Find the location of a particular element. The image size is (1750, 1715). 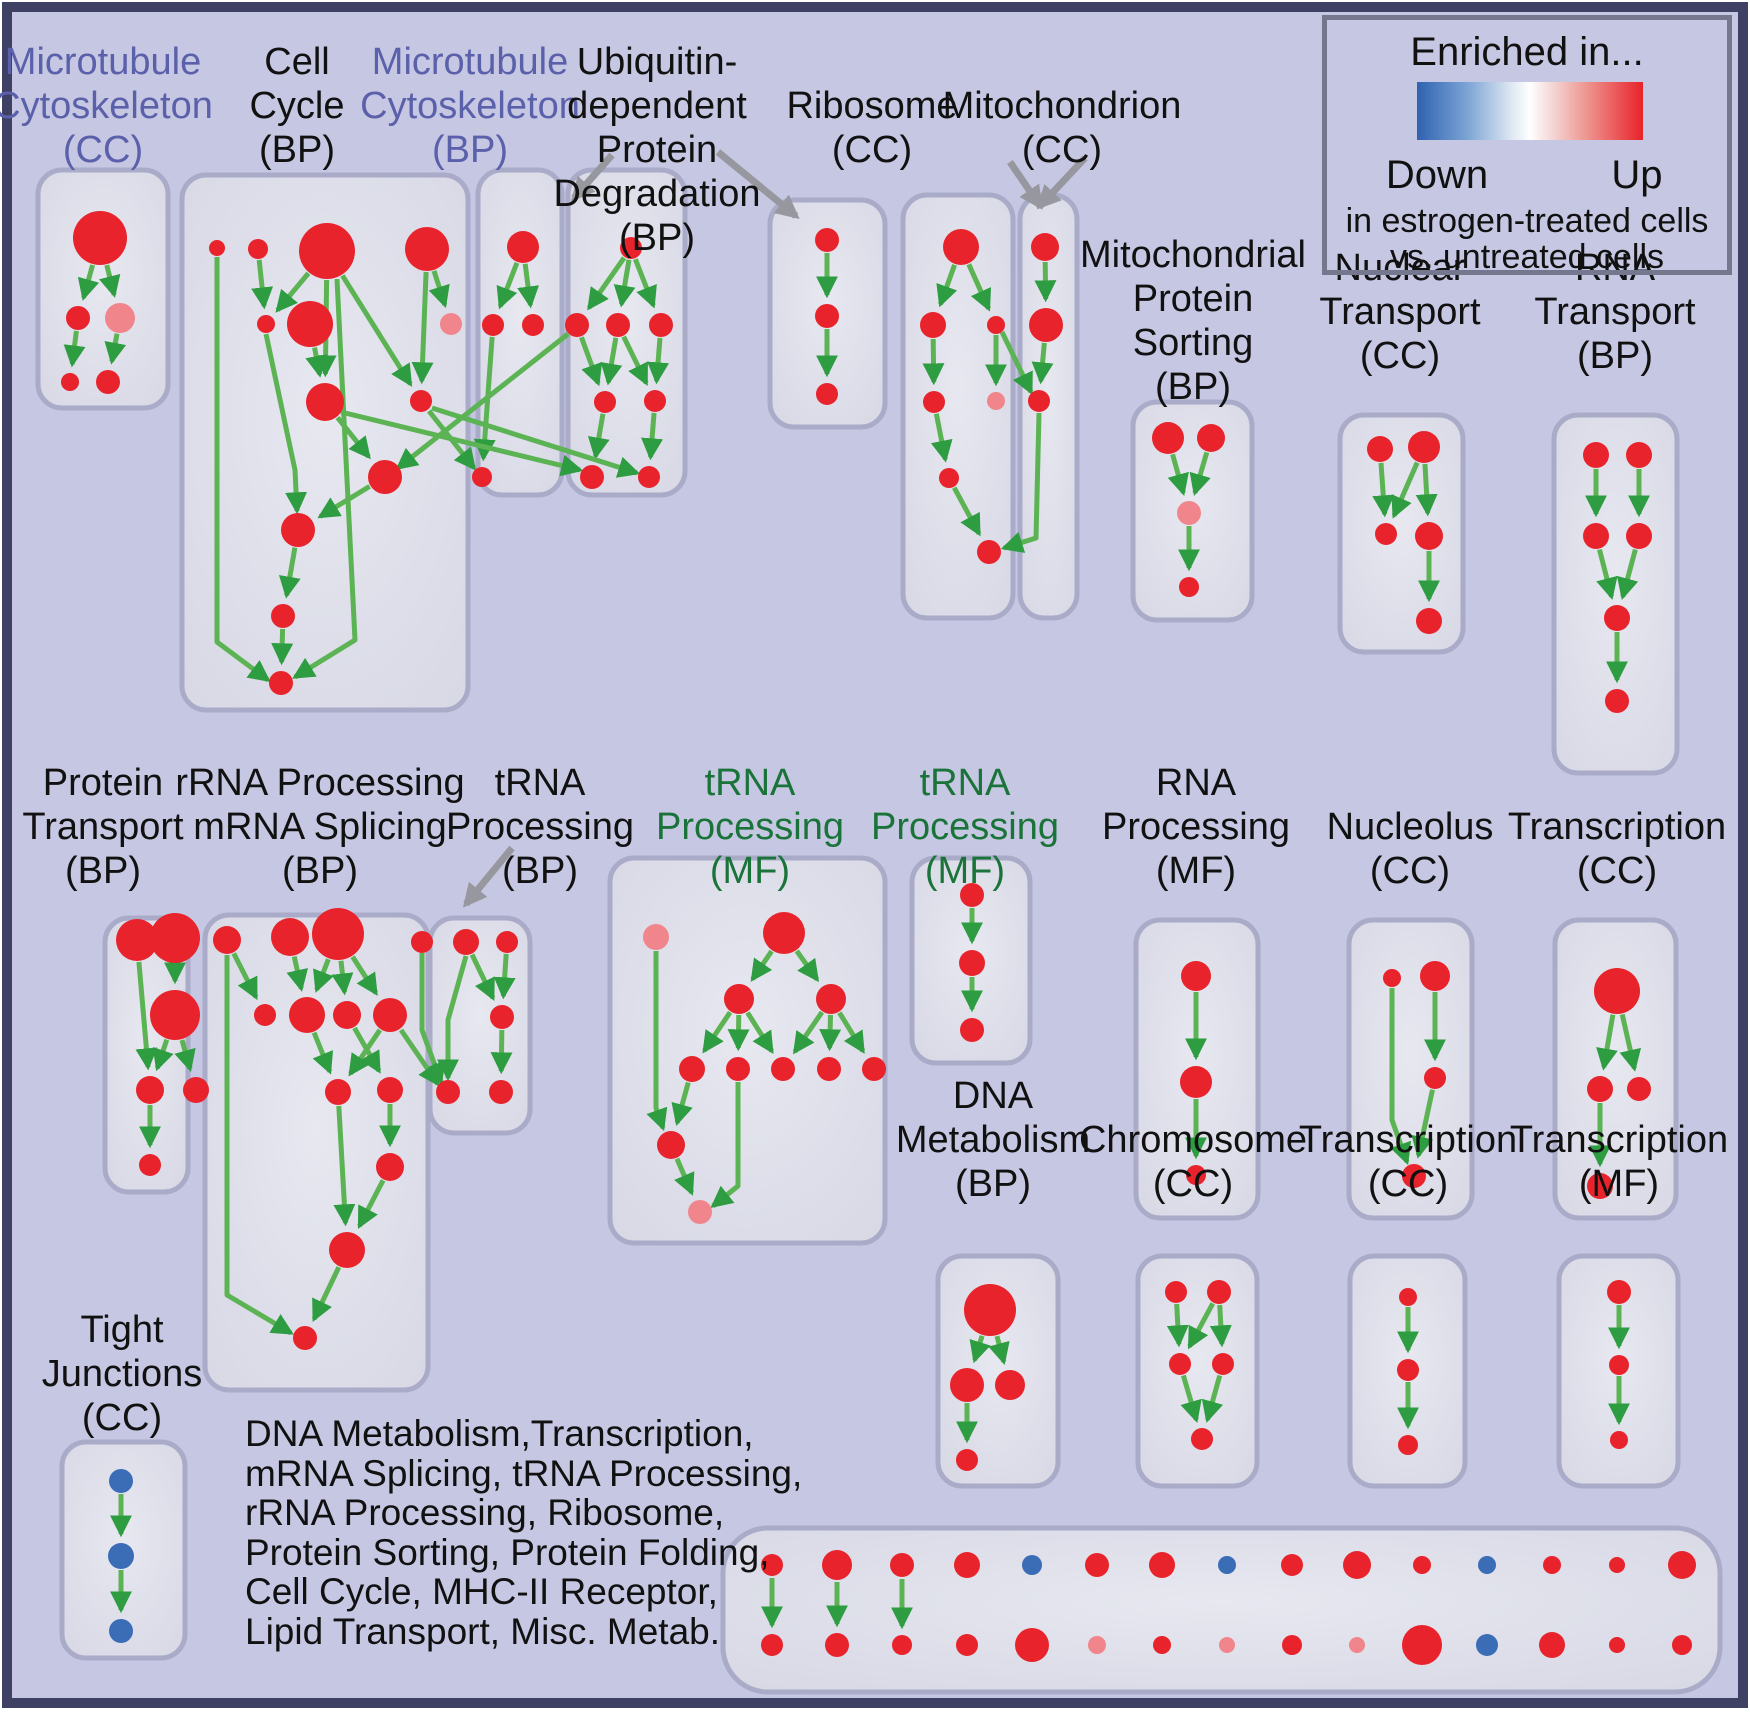

trna-processing-mf-large-box is located at coordinates (747, 1050).